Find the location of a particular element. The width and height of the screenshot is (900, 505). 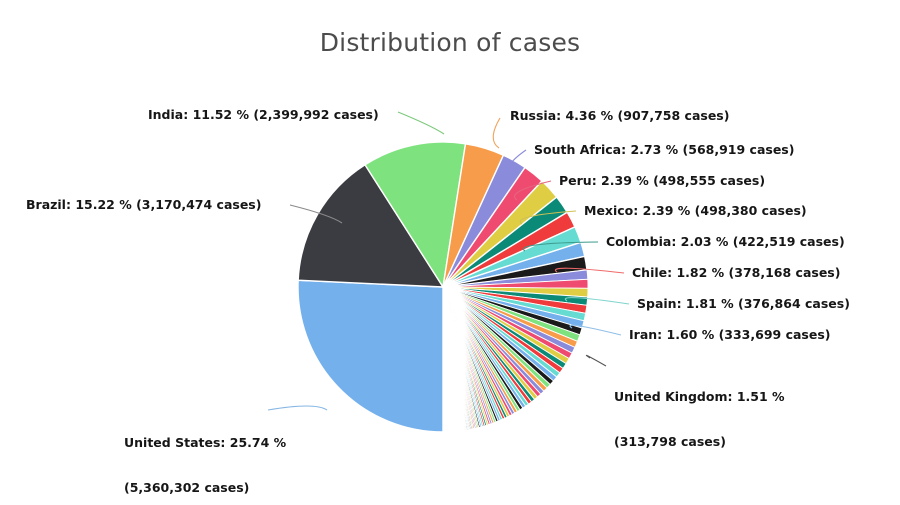

pie-label-mexico: Mexico: 2.39 % (498,380 cases) is located at coordinates (695, 210).